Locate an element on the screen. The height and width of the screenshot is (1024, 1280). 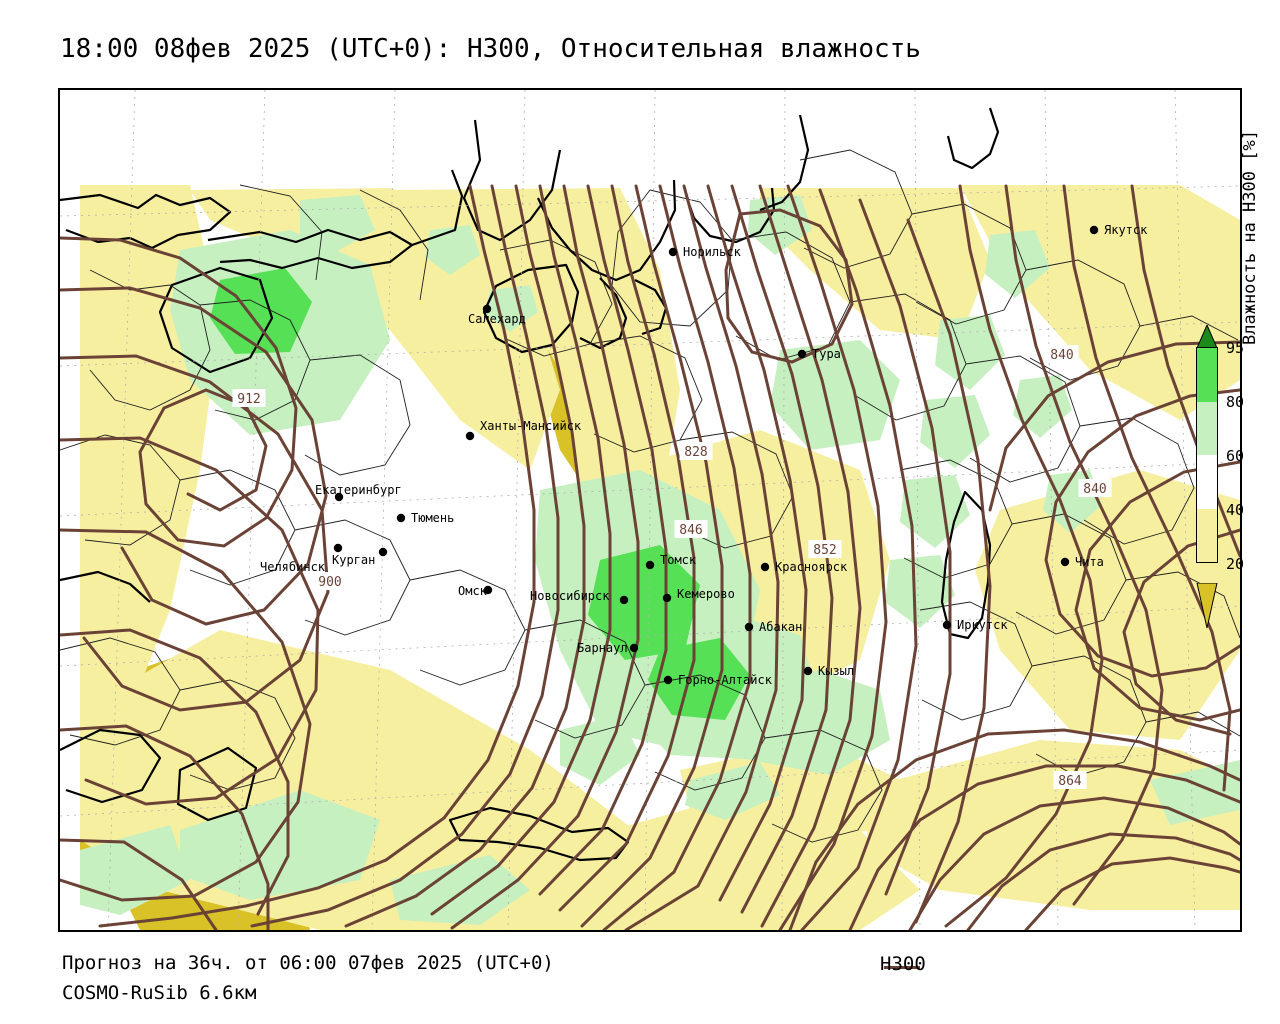
city-label: Ханты-Мансийск is located at coordinates (531, 426).